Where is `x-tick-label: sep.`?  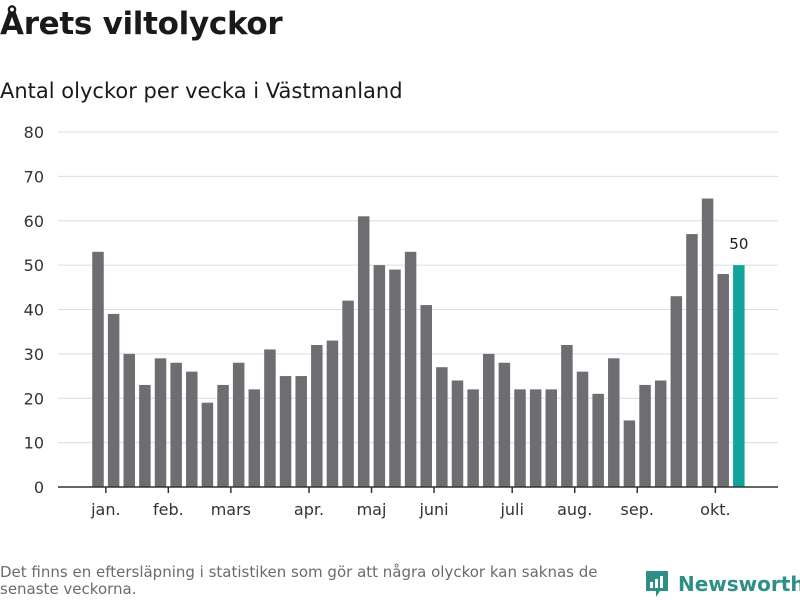 x-tick-label: sep. is located at coordinates (637, 509).